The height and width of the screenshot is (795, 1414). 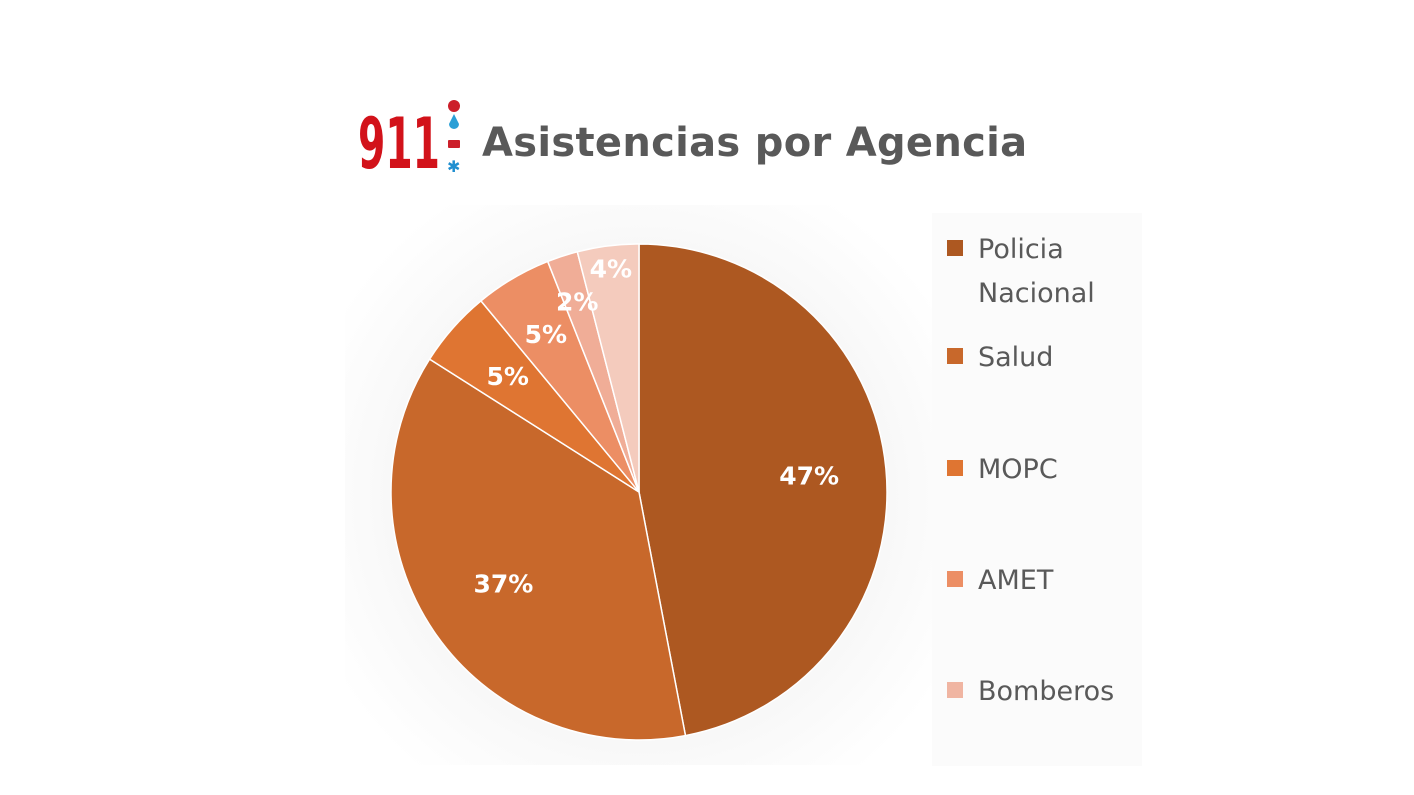 I want to click on legend-item-amet: AMET, so click(x=1042, y=581).